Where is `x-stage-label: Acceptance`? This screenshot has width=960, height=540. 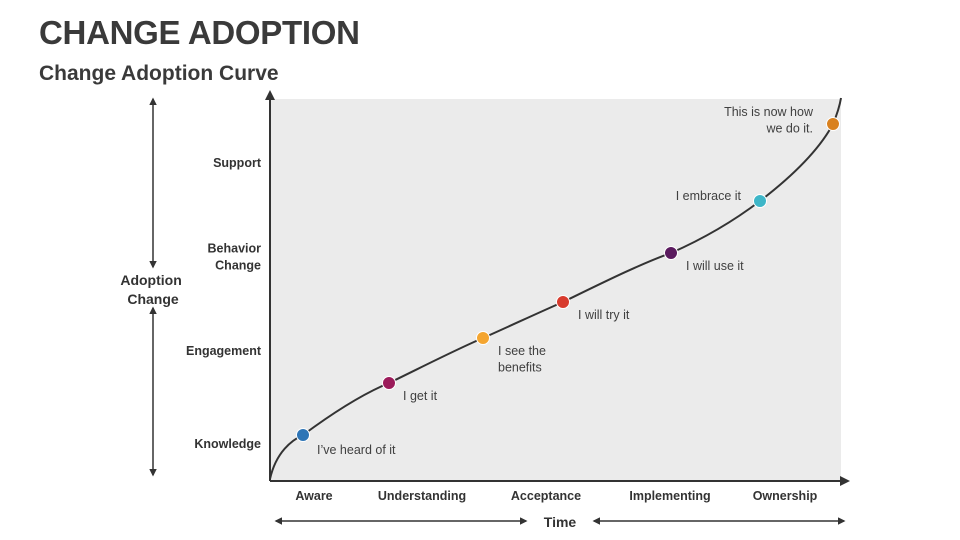 x-stage-label: Acceptance is located at coordinates (546, 496).